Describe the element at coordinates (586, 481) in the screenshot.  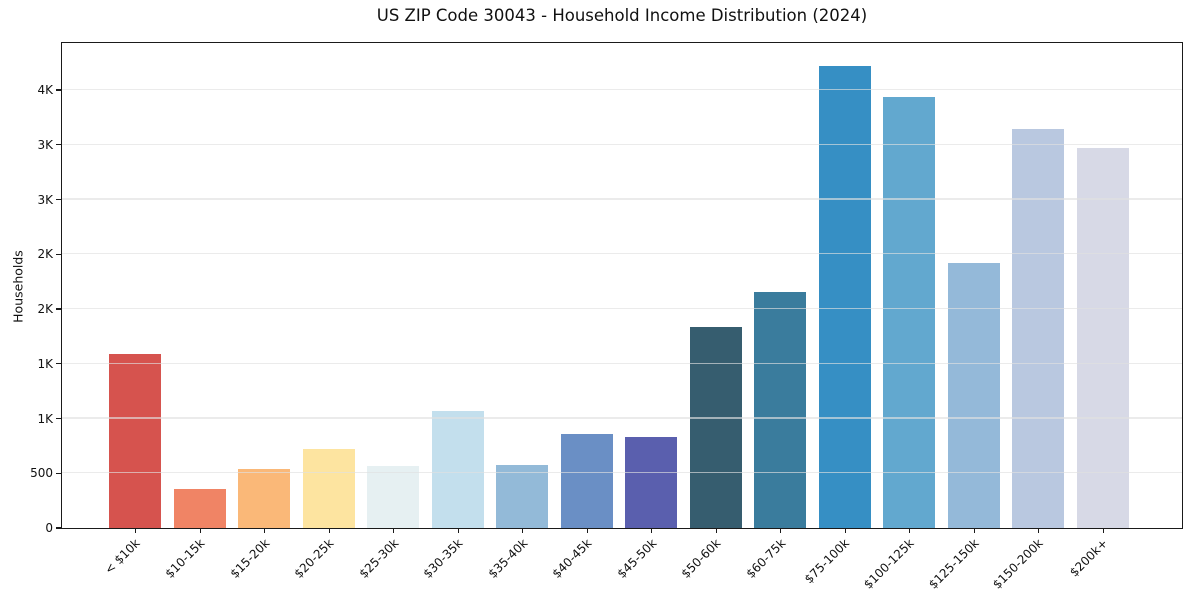
I see `bar-$40-45k` at that location.